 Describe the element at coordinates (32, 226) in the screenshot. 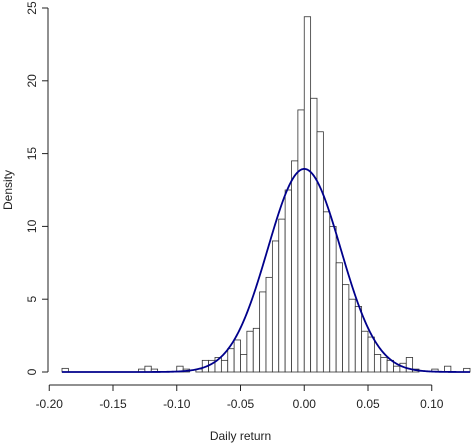

I see `y-tick-label: 10` at that location.